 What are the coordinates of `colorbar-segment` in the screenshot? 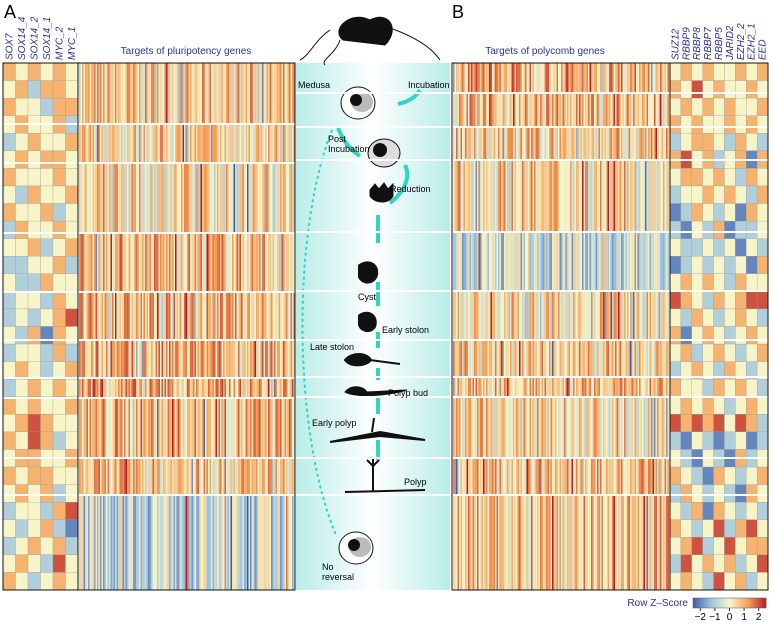 It's located at (730, 603).